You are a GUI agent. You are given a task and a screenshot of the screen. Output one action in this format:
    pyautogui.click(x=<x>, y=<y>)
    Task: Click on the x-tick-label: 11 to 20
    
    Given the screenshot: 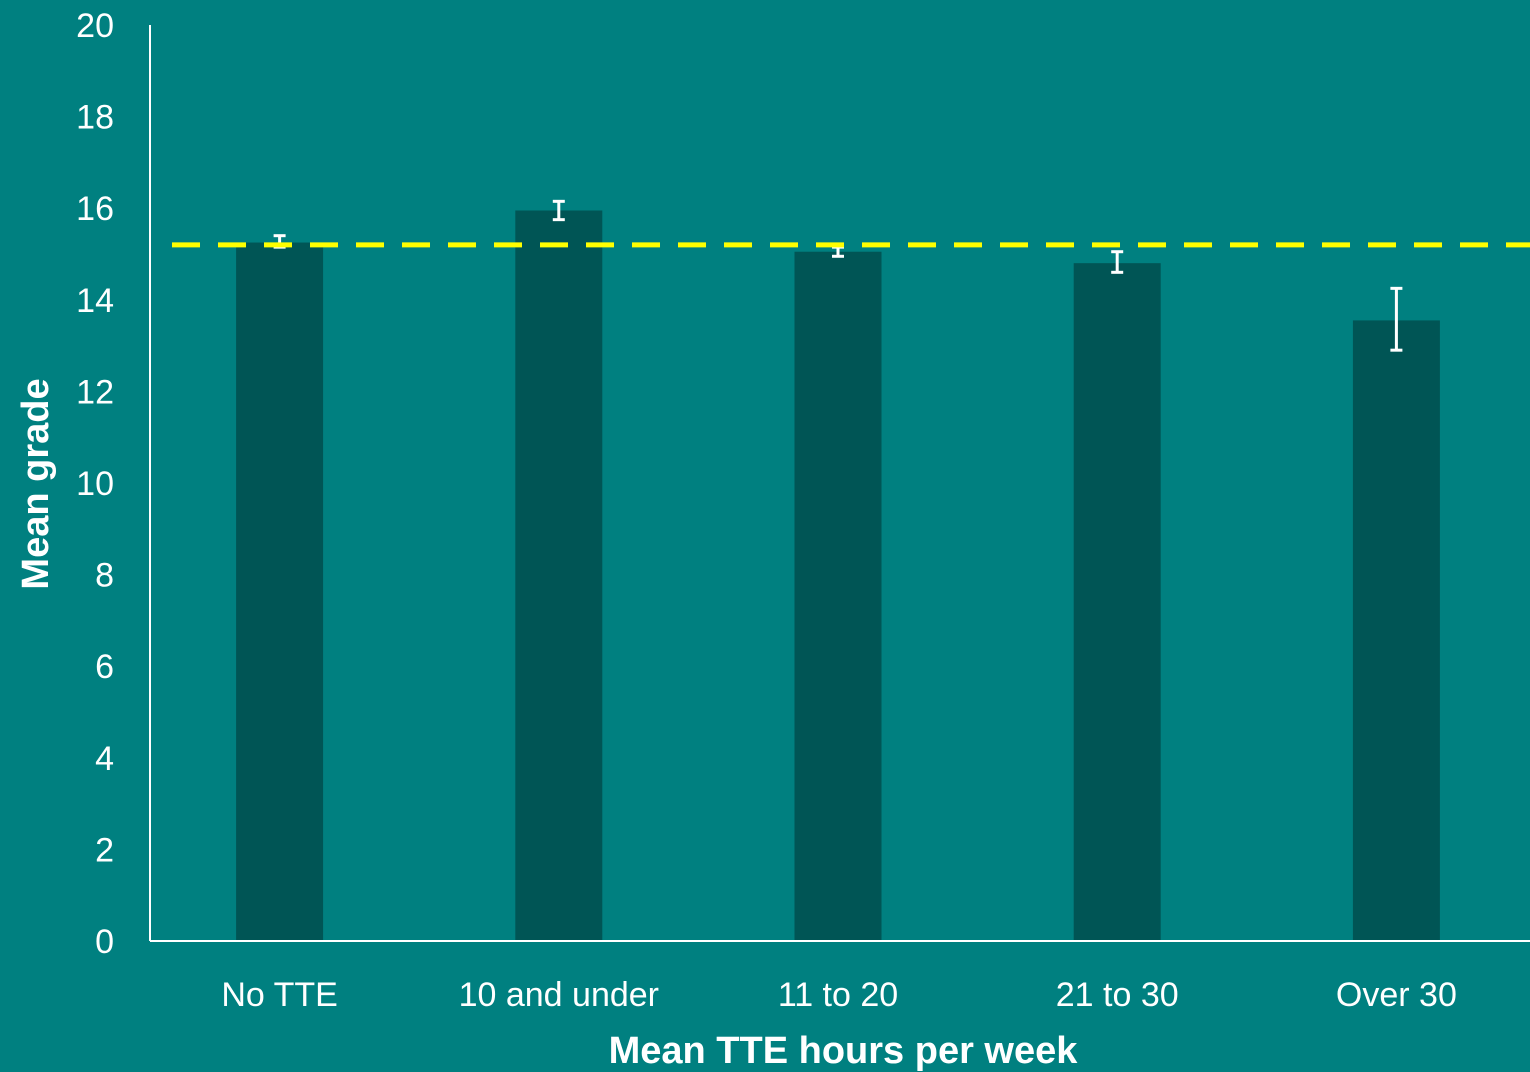 What is the action you would take?
    pyautogui.click(x=838, y=995)
    